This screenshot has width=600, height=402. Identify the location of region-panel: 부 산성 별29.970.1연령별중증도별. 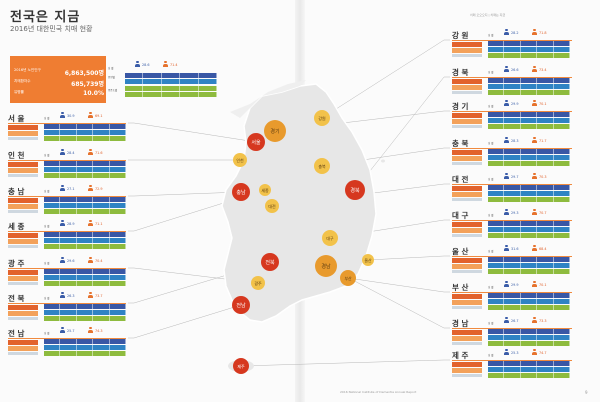
(512, 301).